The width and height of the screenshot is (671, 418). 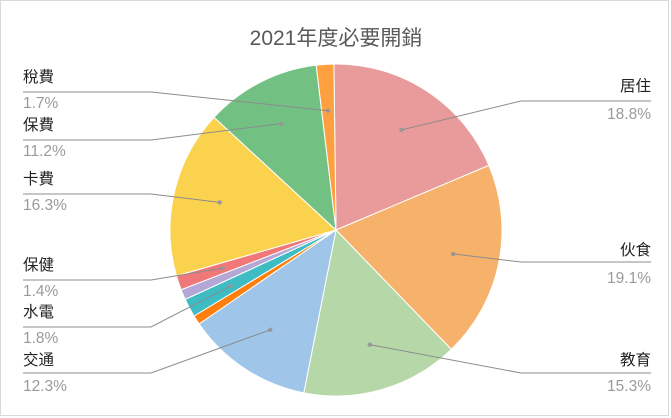 I want to click on chart-title: 2021年度必要開銷, so click(x=336, y=38).